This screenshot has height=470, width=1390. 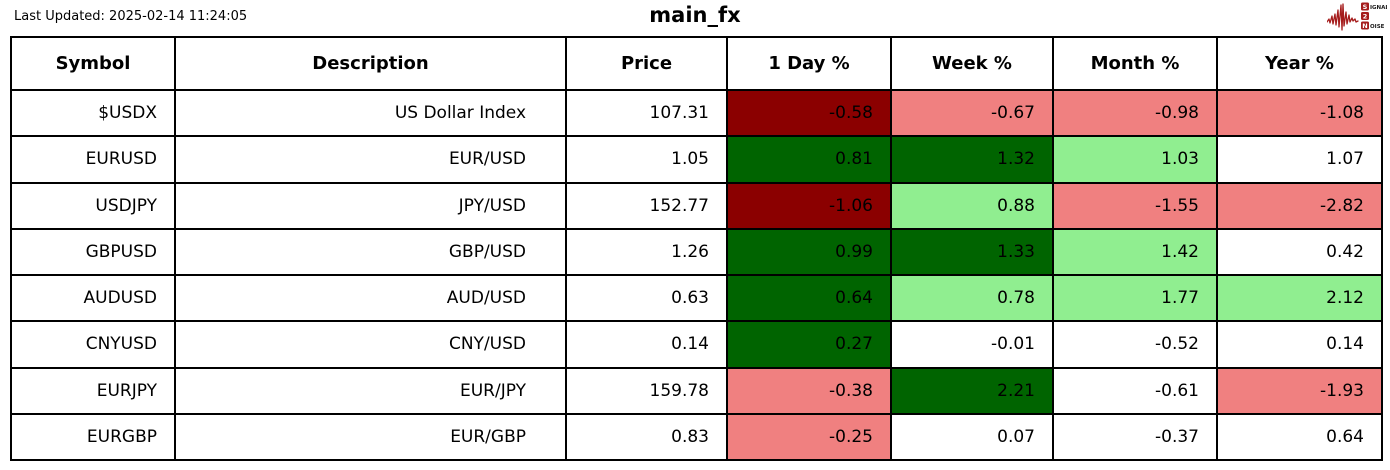 I want to click on description-cell: AUD/USD, so click(x=370, y=298).